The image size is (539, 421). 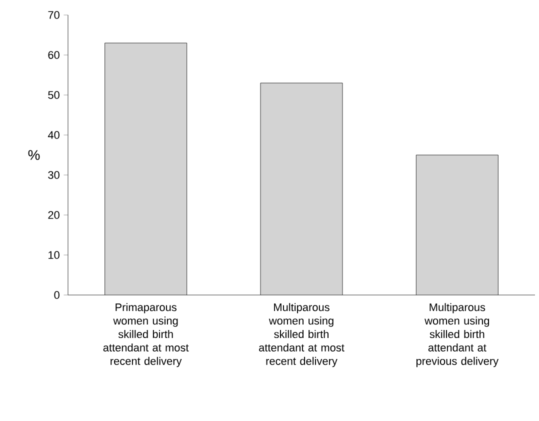 What do you see at coordinates (54, 255) in the screenshot?
I see `y-tick-label: 10` at bounding box center [54, 255].